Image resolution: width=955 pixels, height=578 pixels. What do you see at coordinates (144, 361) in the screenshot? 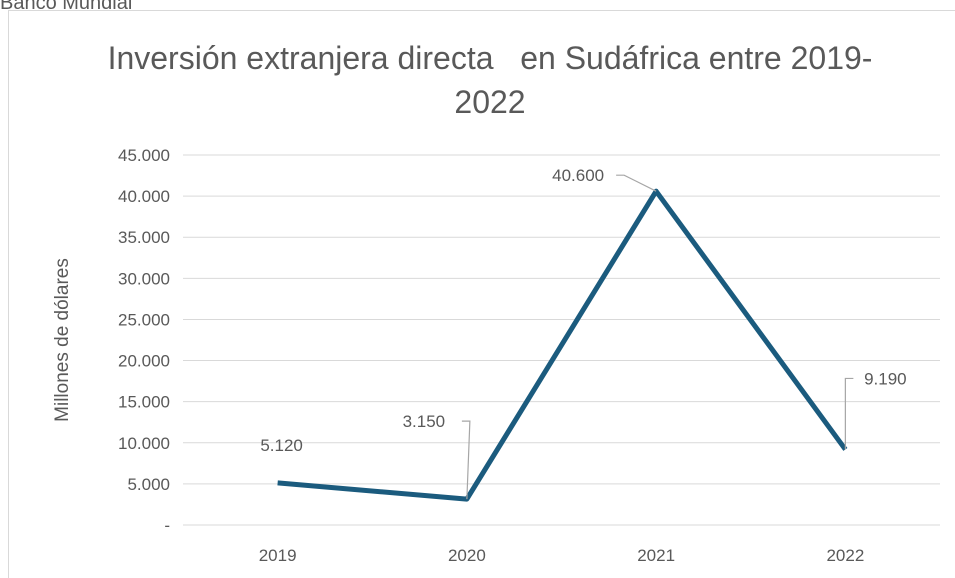
I see `y-tick-label: 20.000` at bounding box center [144, 361].